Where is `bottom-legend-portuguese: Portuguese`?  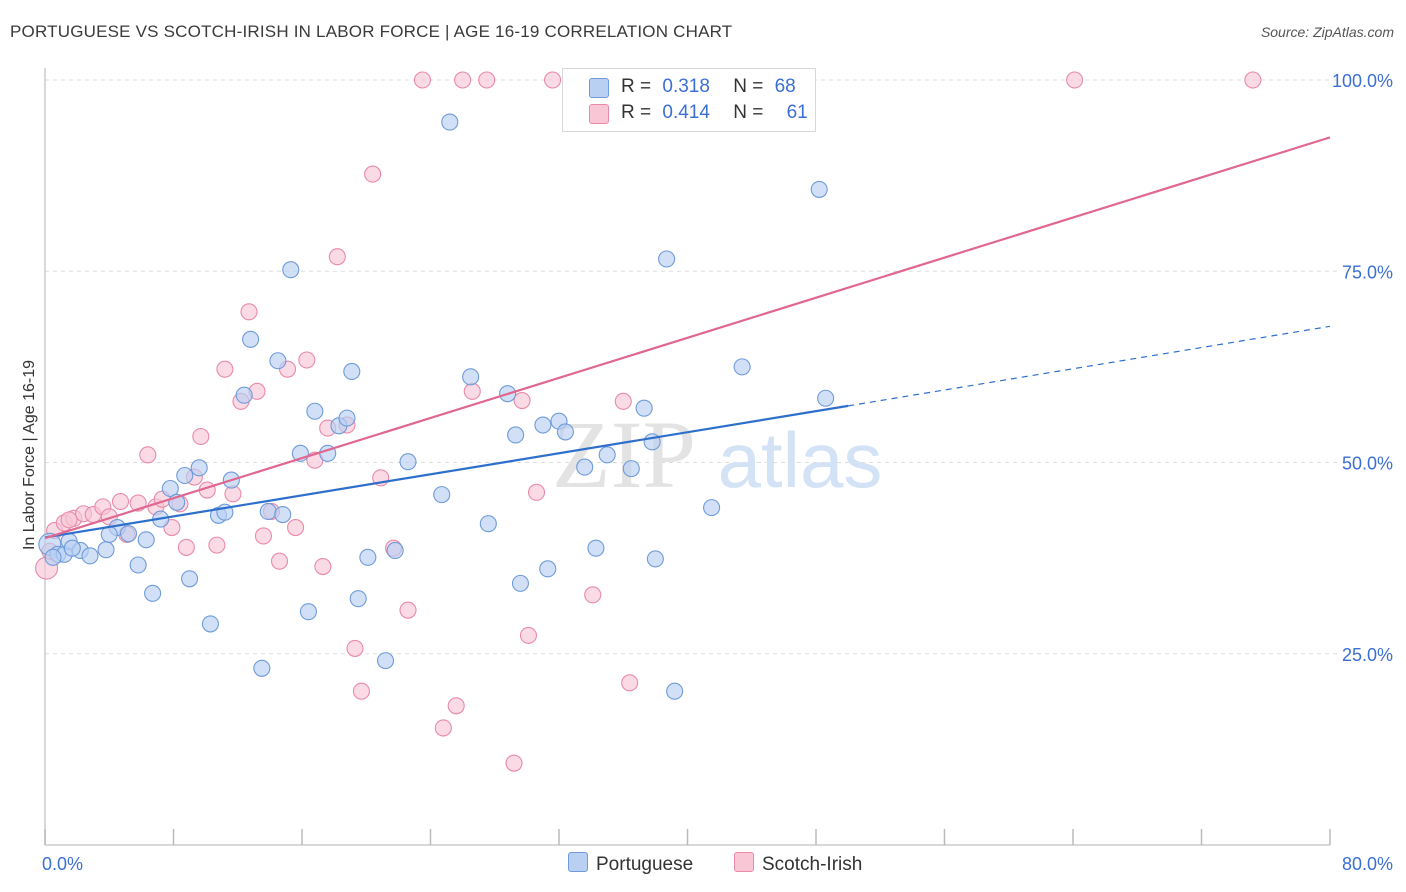
bottom-legend-portuguese: Portuguese is located at coordinates (630, 864).